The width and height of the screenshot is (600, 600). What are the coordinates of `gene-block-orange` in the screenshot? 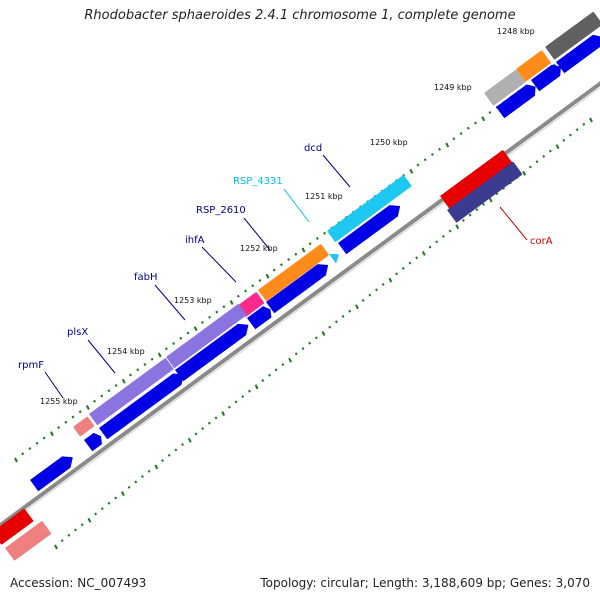 It's located at (293, 272).